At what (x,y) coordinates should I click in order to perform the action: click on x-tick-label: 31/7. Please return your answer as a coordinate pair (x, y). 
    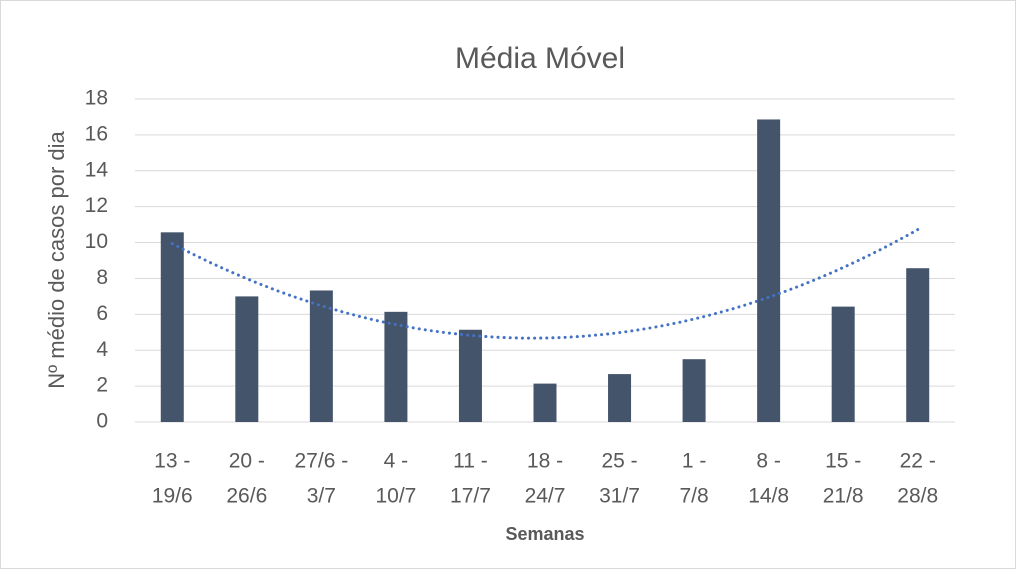
    Looking at the image, I should click on (619, 496).